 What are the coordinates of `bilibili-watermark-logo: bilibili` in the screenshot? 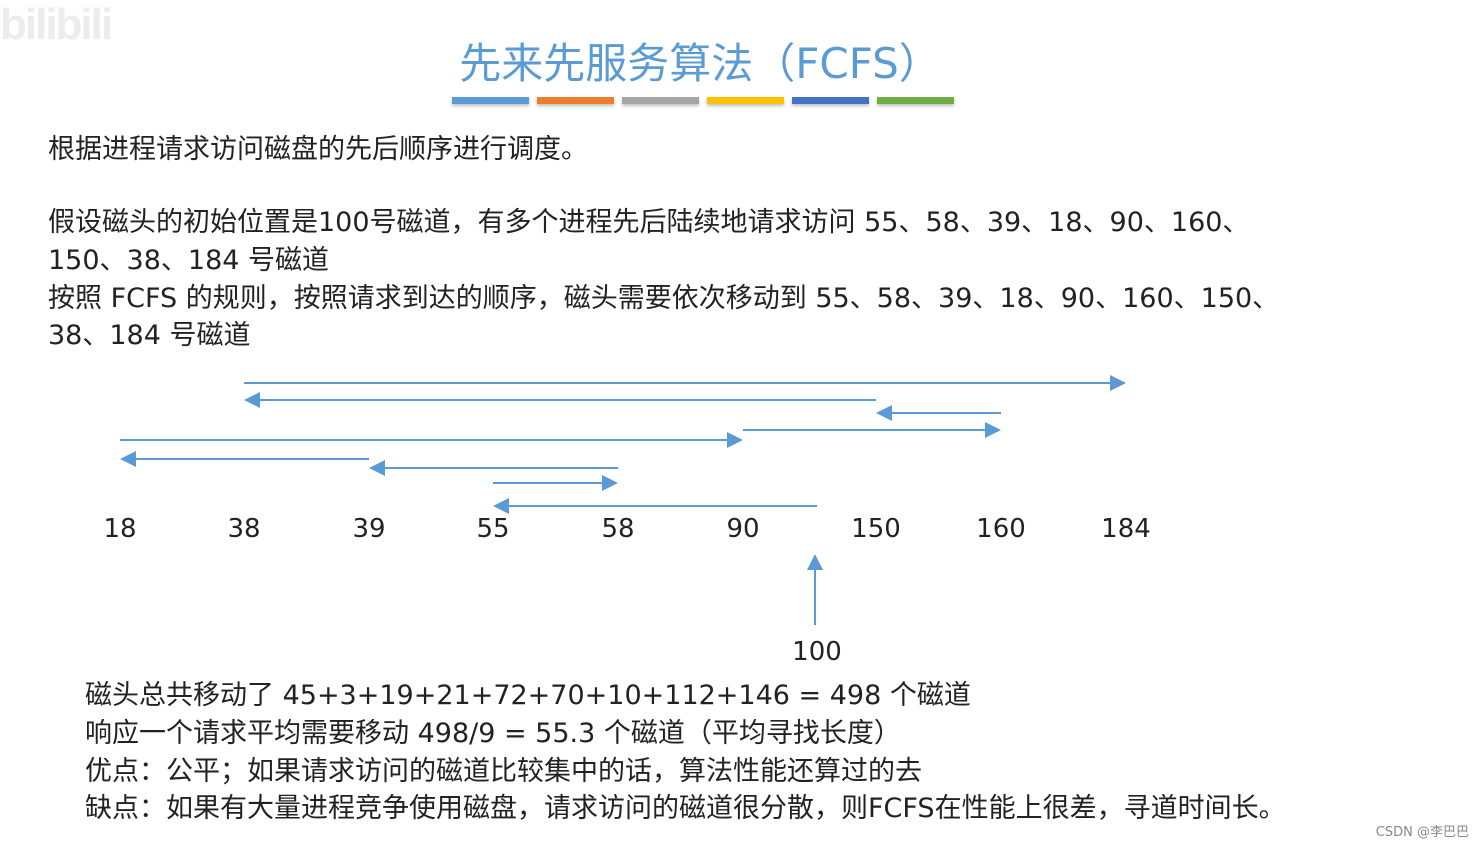 It's located at (56, 24).